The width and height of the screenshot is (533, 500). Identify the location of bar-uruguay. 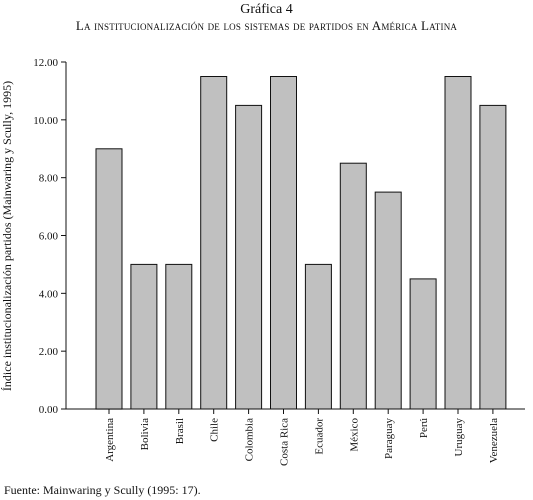
(458, 243).